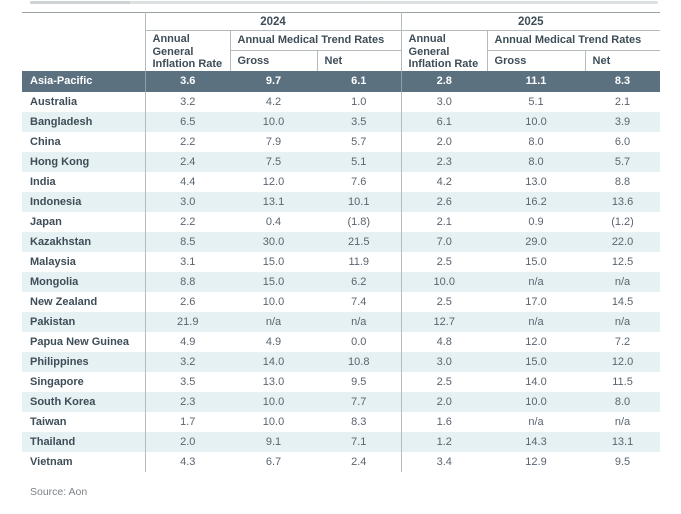  What do you see at coordinates (359, 361) in the screenshot?
I see `value-cell: 10.8` at bounding box center [359, 361].